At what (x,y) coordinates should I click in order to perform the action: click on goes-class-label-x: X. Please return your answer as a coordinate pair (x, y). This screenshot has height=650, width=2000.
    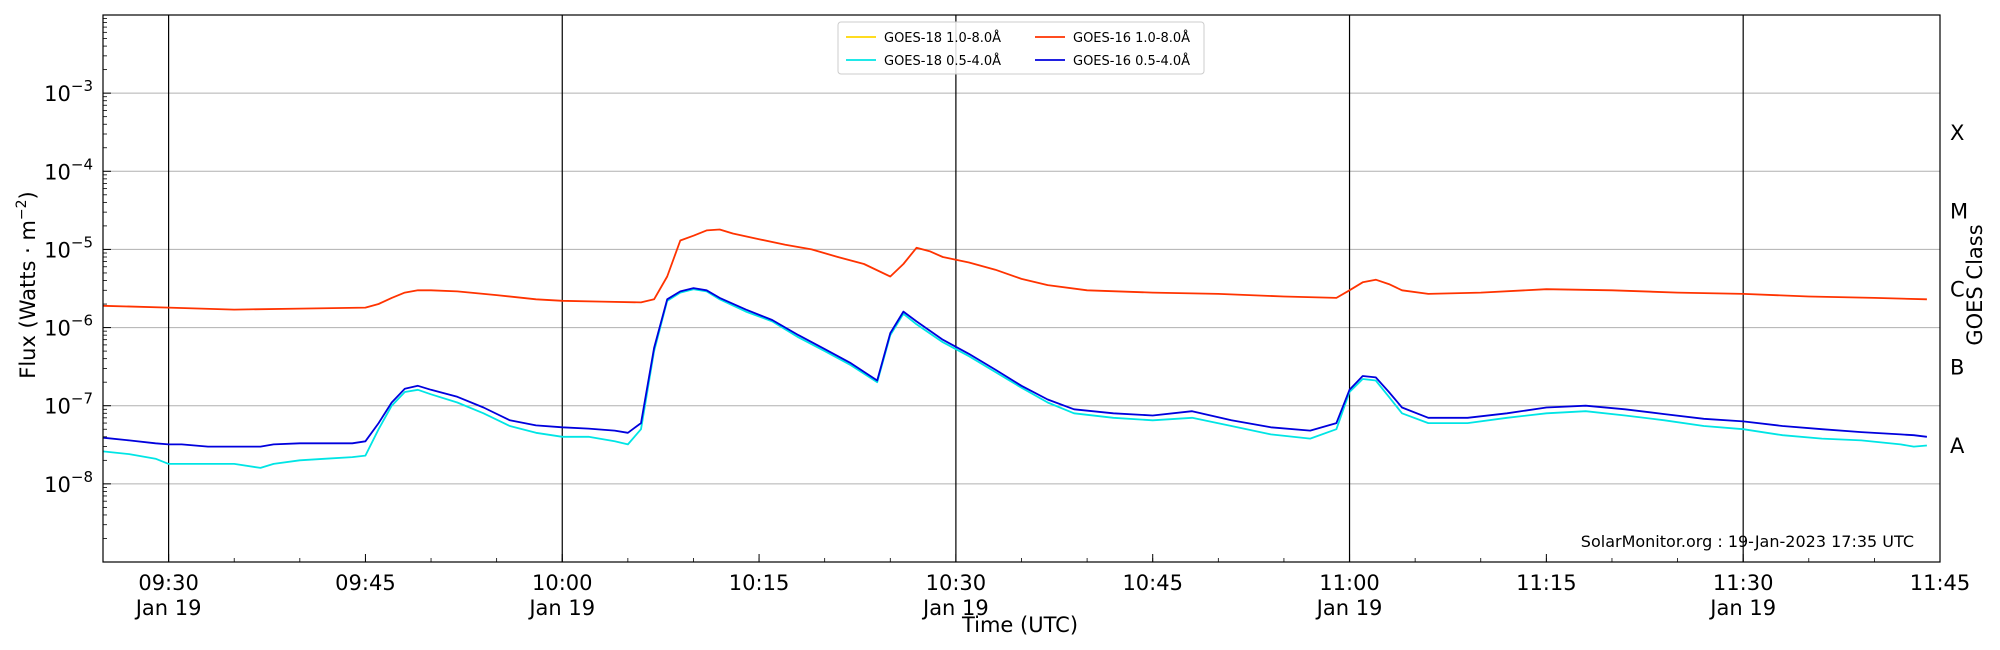
    Looking at the image, I should click on (1957, 133).